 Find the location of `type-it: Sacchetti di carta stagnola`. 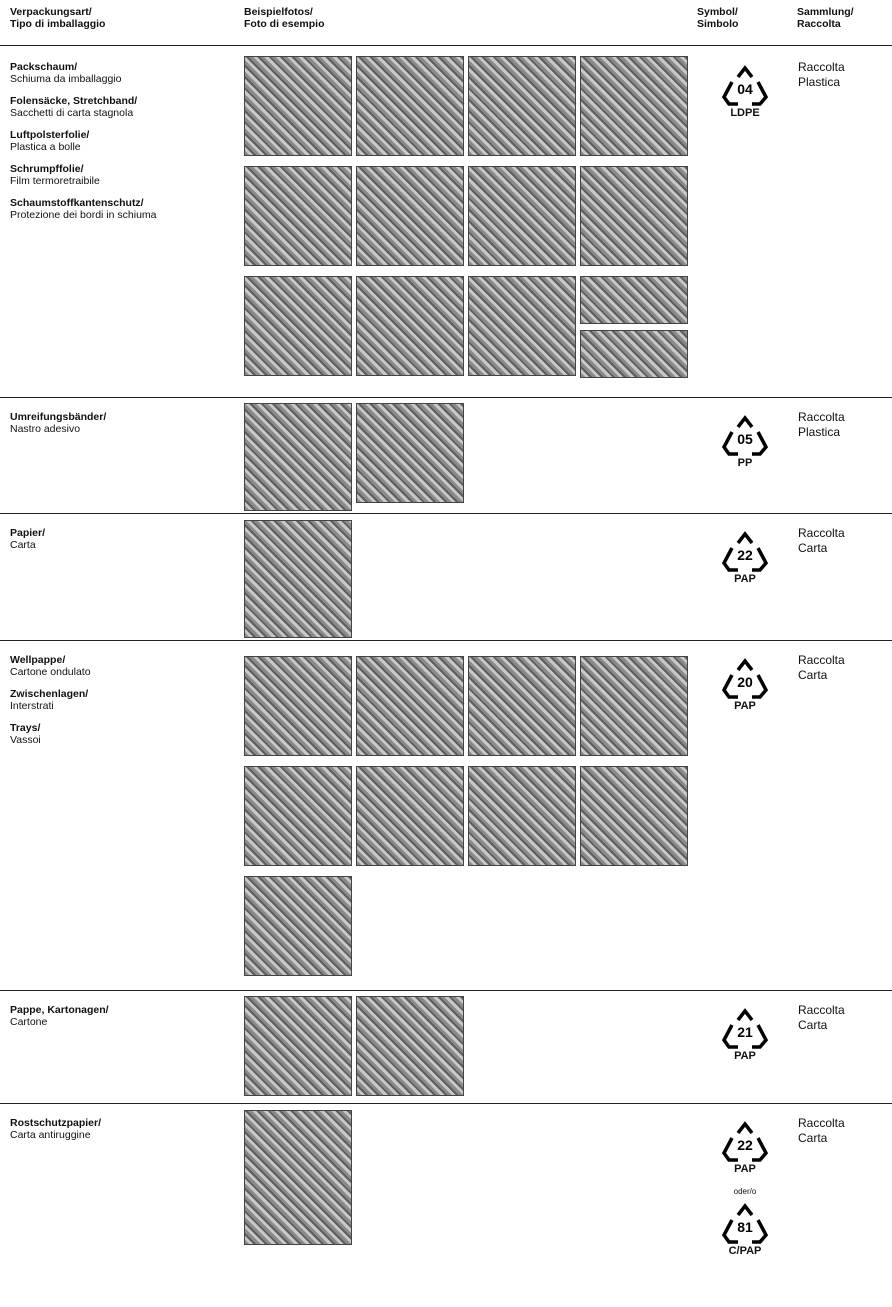

type-it: Sacchetti di carta stagnola is located at coordinates (72, 113).